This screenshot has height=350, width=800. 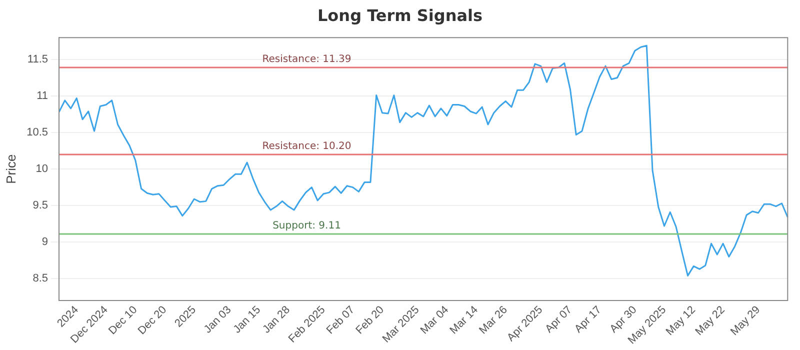 What do you see at coordinates (40, 278) in the screenshot?
I see `y-tick-label: 8.5` at bounding box center [40, 278].